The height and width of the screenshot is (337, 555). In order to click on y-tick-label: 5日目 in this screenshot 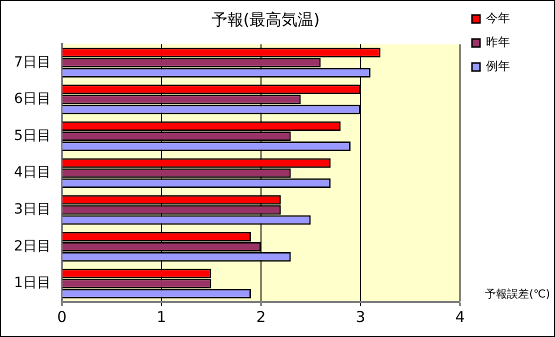, I will do `click(32, 136)`.